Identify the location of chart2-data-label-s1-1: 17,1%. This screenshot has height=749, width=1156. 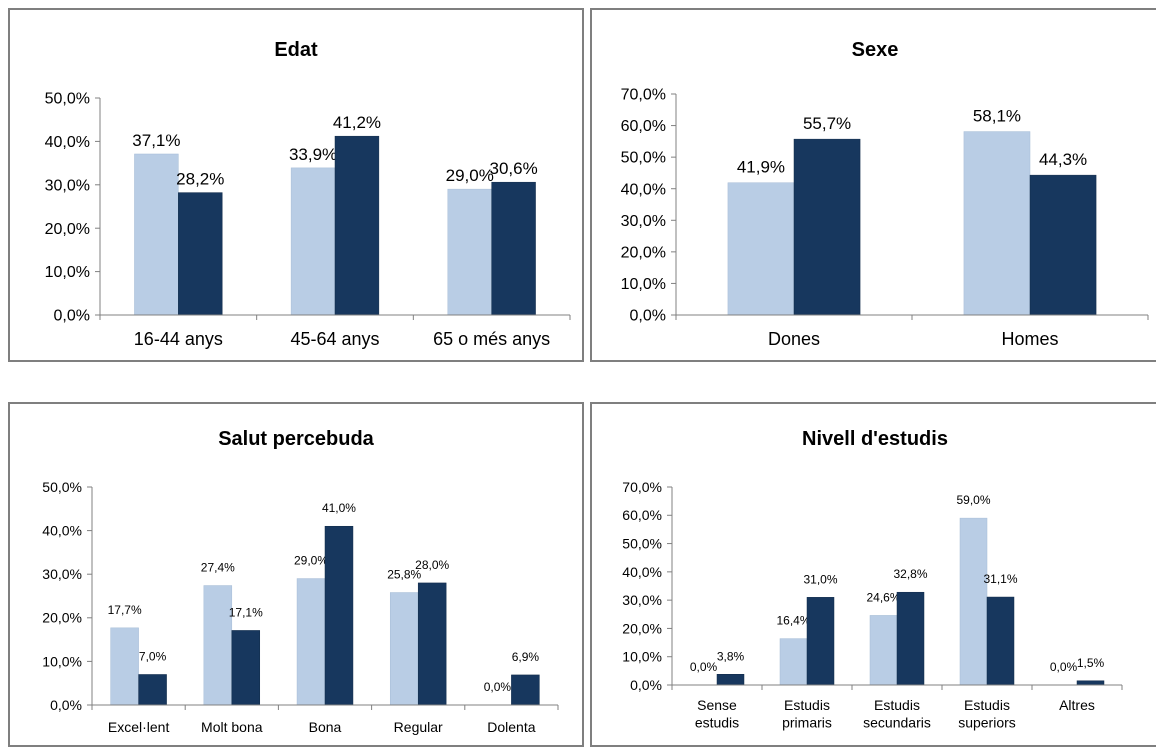
(246, 612).